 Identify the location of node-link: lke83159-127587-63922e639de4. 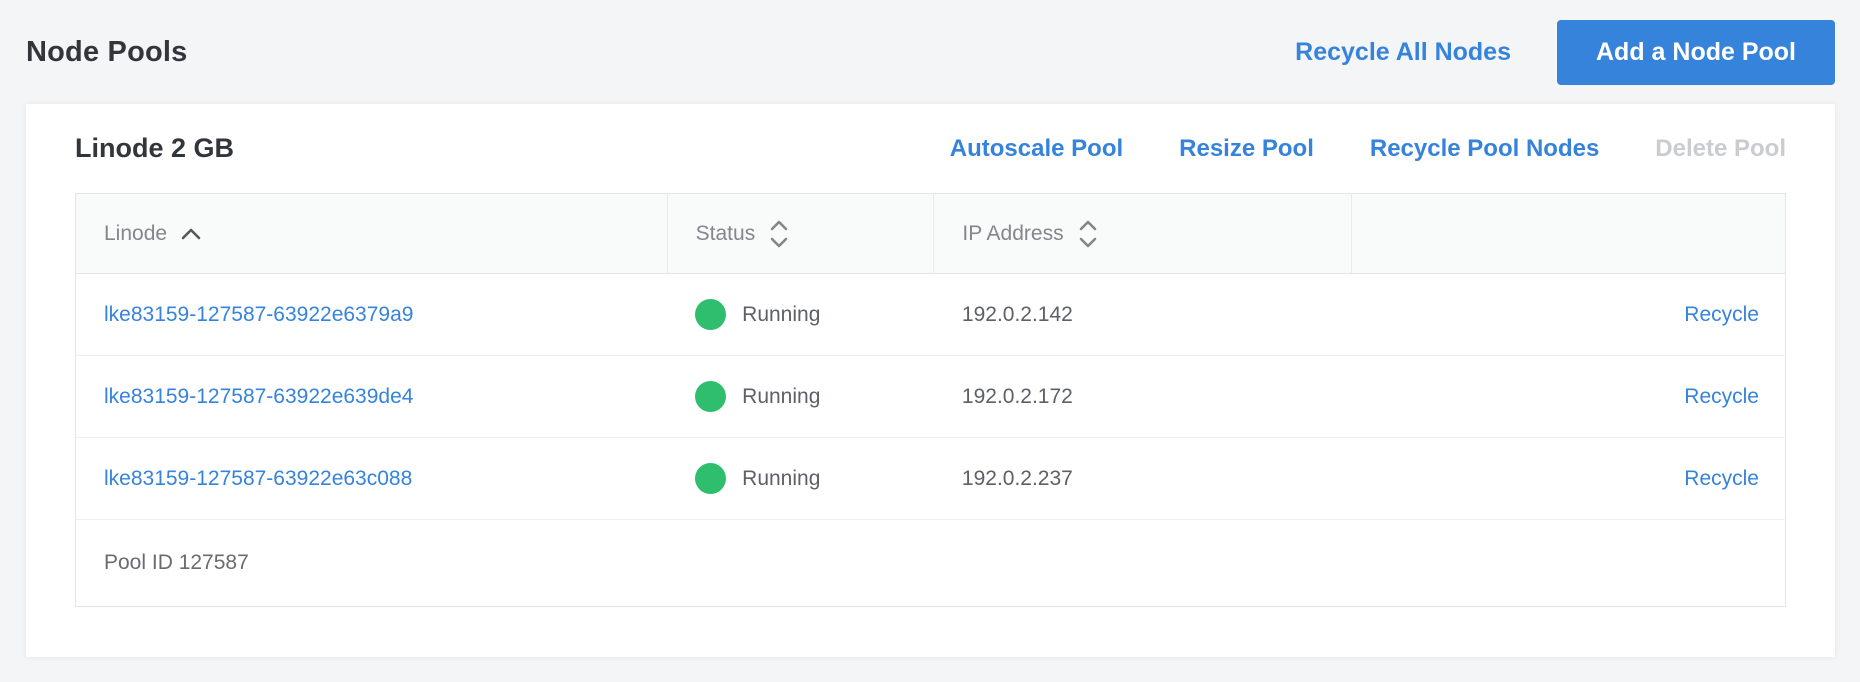
(259, 396).